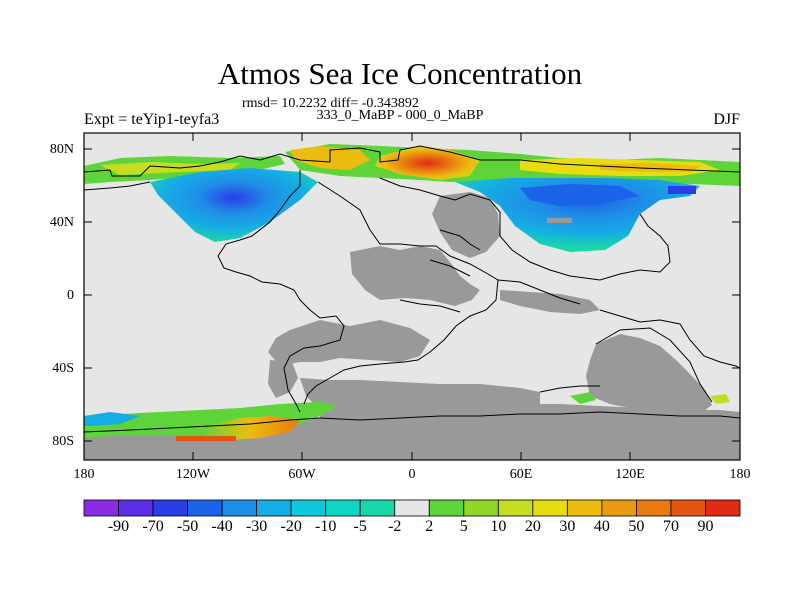 Image resolution: width=800 pixels, height=600 pixels. Describe the element at coordinates (330, 103) in the screenshot. I see `rmsd-diff-stats: rmsd= 10.2232 diff= -0.343892` at that location.